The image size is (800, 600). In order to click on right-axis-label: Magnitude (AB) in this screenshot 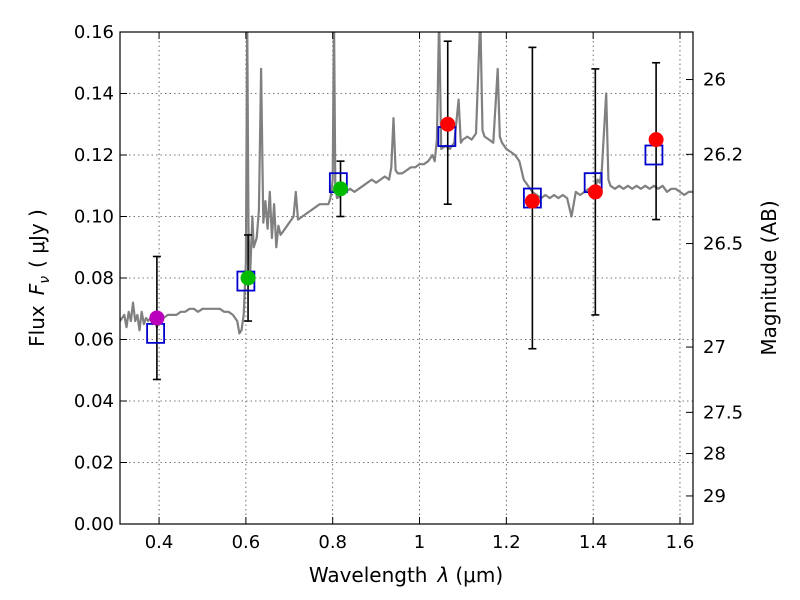, I will do `click(769, 277)`.